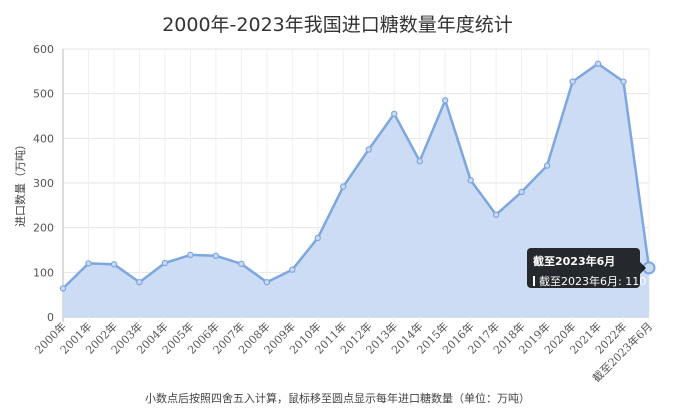 The height and width of the screenshot is (417, 675). Describe the element at coordinates (43, 49) in the screenshot. I see `y-tick-label: 600` at that location.